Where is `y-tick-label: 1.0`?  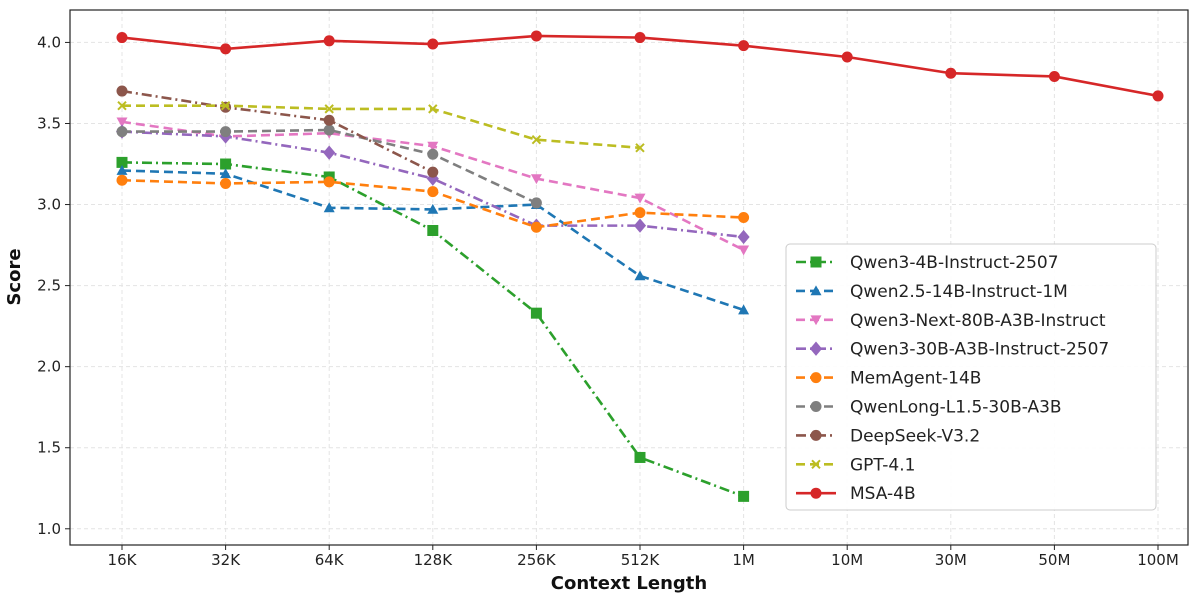
y-tick-label: 1.0 is located at coordinates (49, 529).